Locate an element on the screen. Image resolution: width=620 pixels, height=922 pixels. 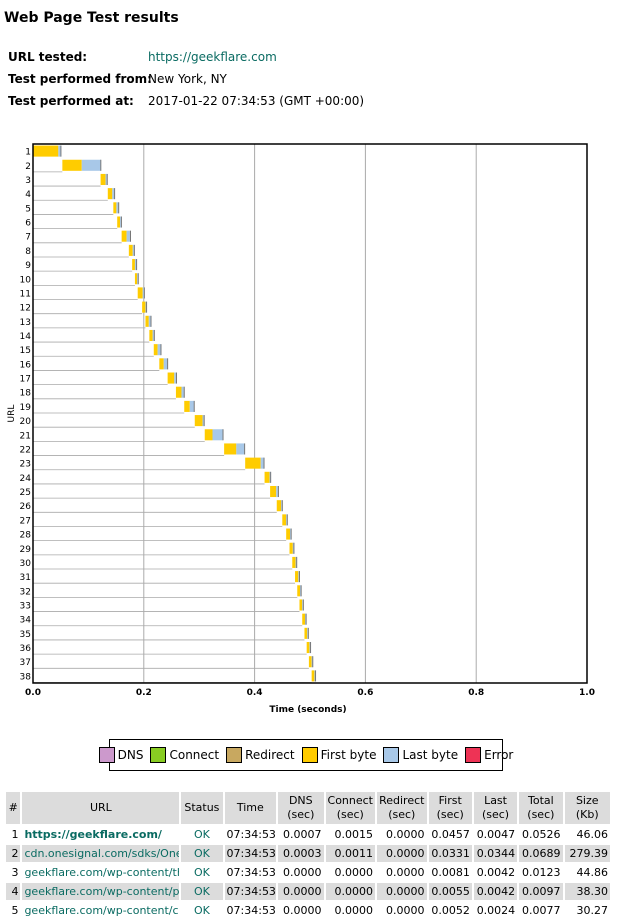
legend-label: Last byte is located at coordinates (430, 755).